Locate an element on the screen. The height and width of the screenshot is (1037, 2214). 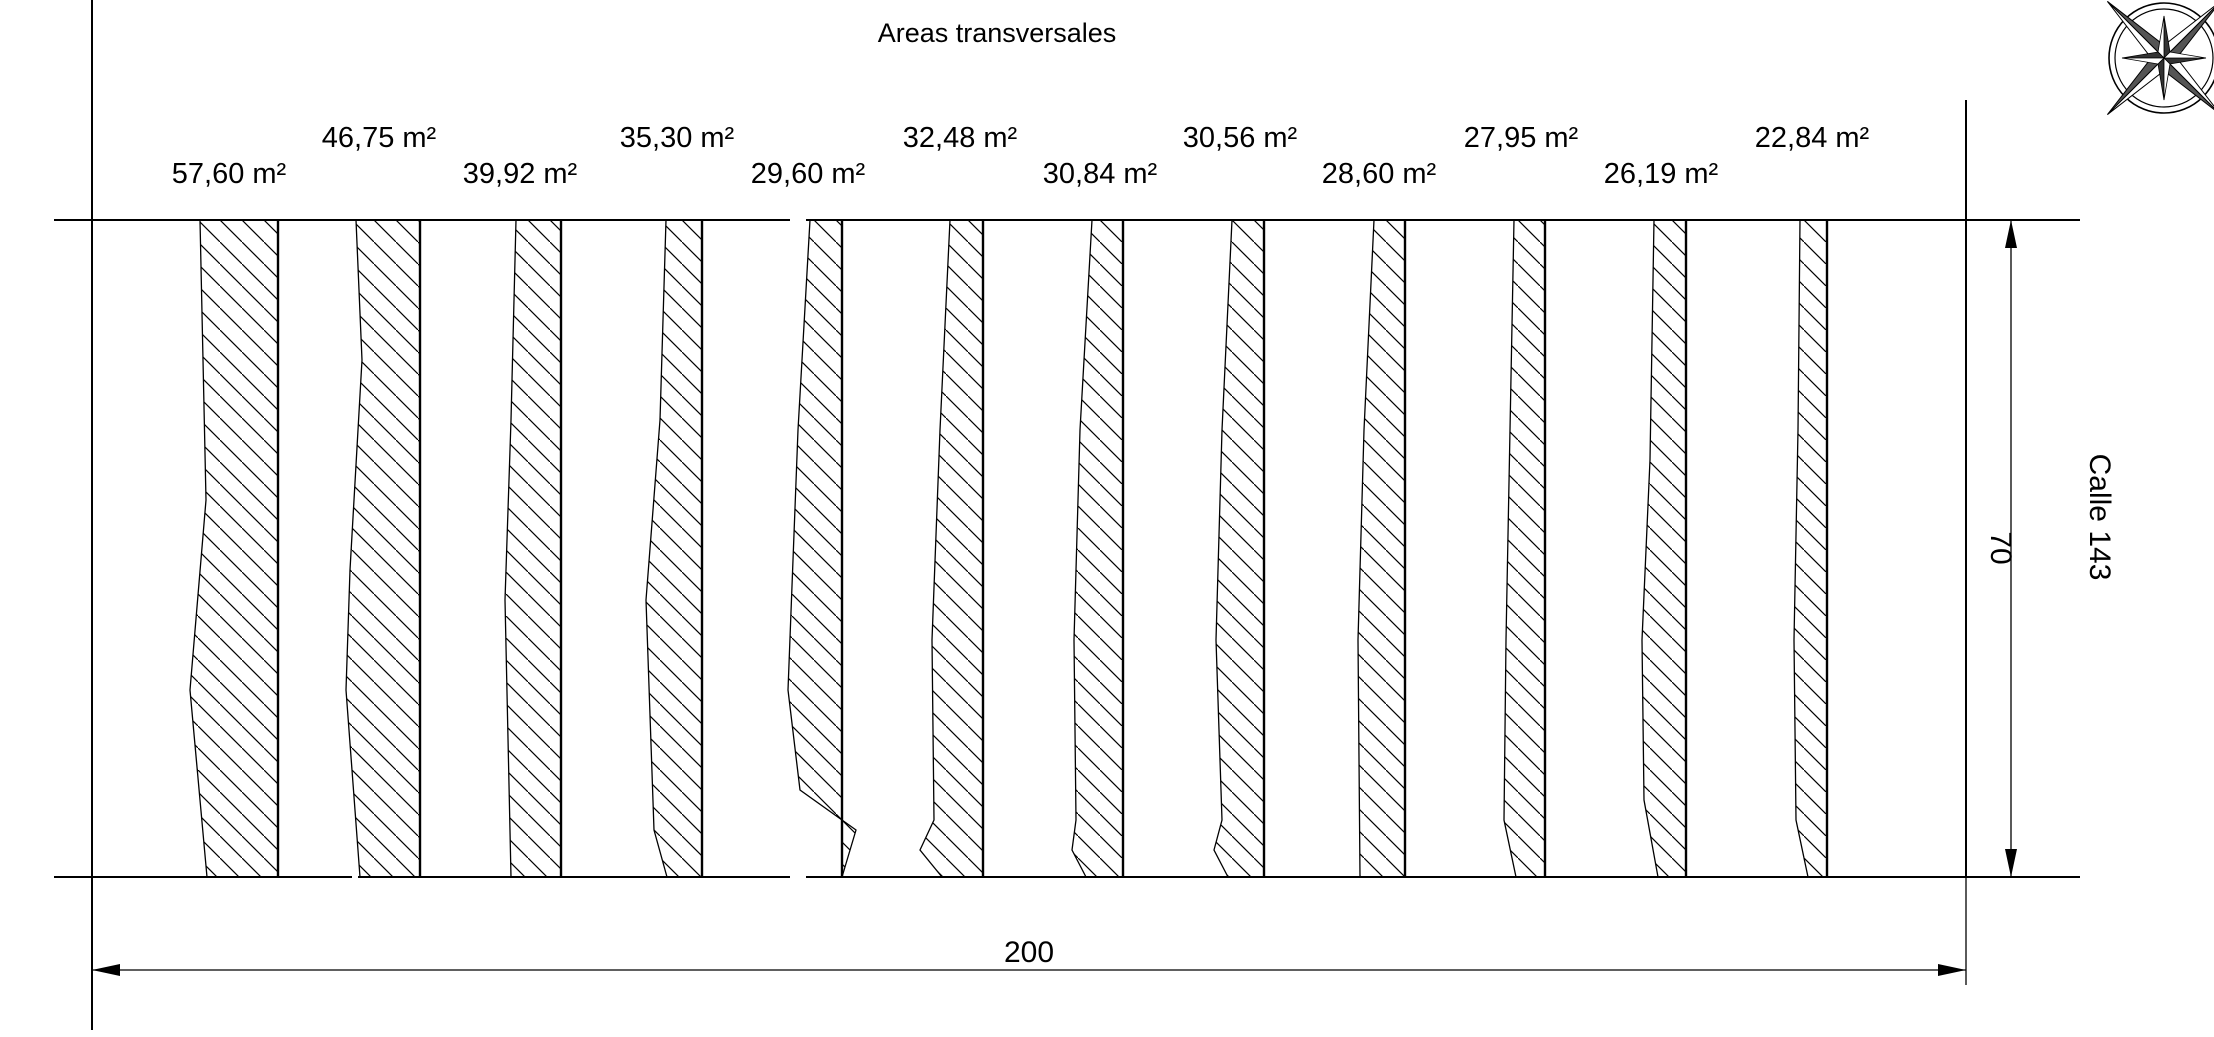
area-label-7: 30,84 m² is located at coordinates (1100, 174).